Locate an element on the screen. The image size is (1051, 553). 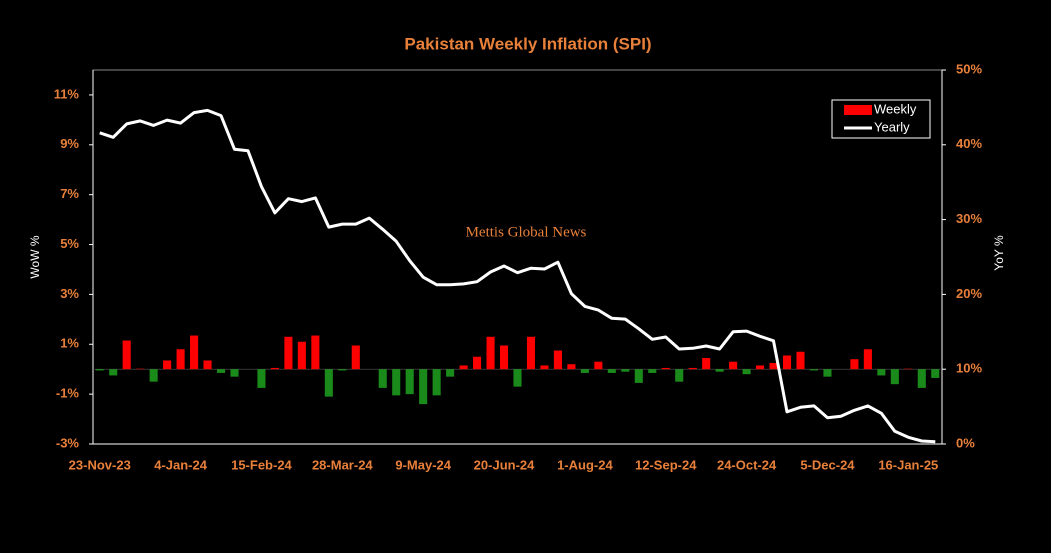
chart-title: Pakistan Weekly Inflation (SPI) is located at coordinates (527, 43).